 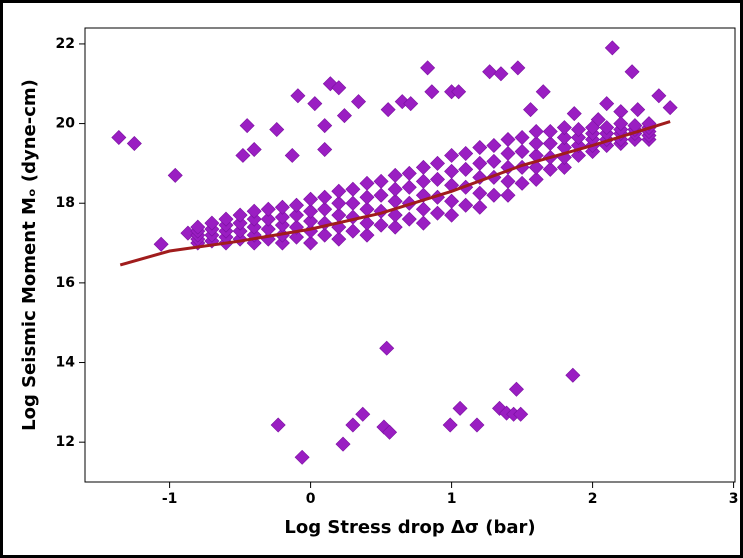 I want to click on x-axis-label: Log Stress drop Δσ (bar), so click(x=409, y=527).